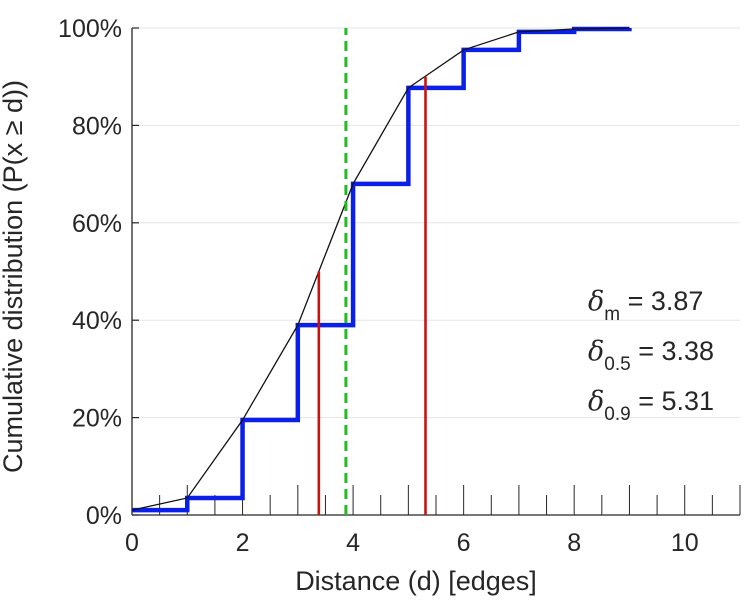  I want to click on annotation-0.5: δ0.5 = 3.38, so click(651, 355).